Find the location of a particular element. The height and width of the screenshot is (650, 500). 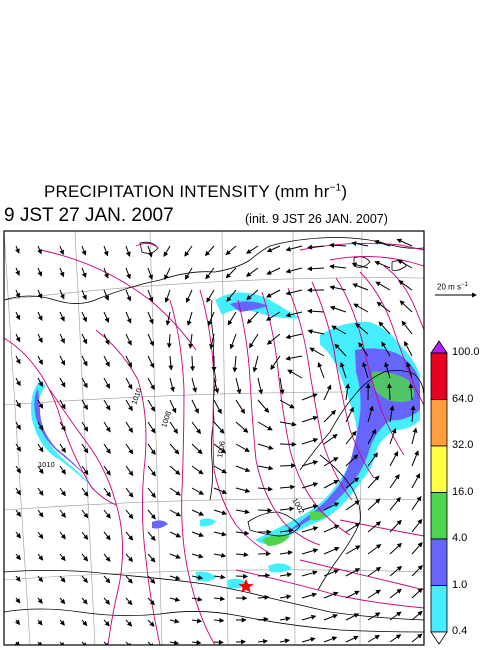

colorbar-label: 1.0 is located at coordinates (460, 584).